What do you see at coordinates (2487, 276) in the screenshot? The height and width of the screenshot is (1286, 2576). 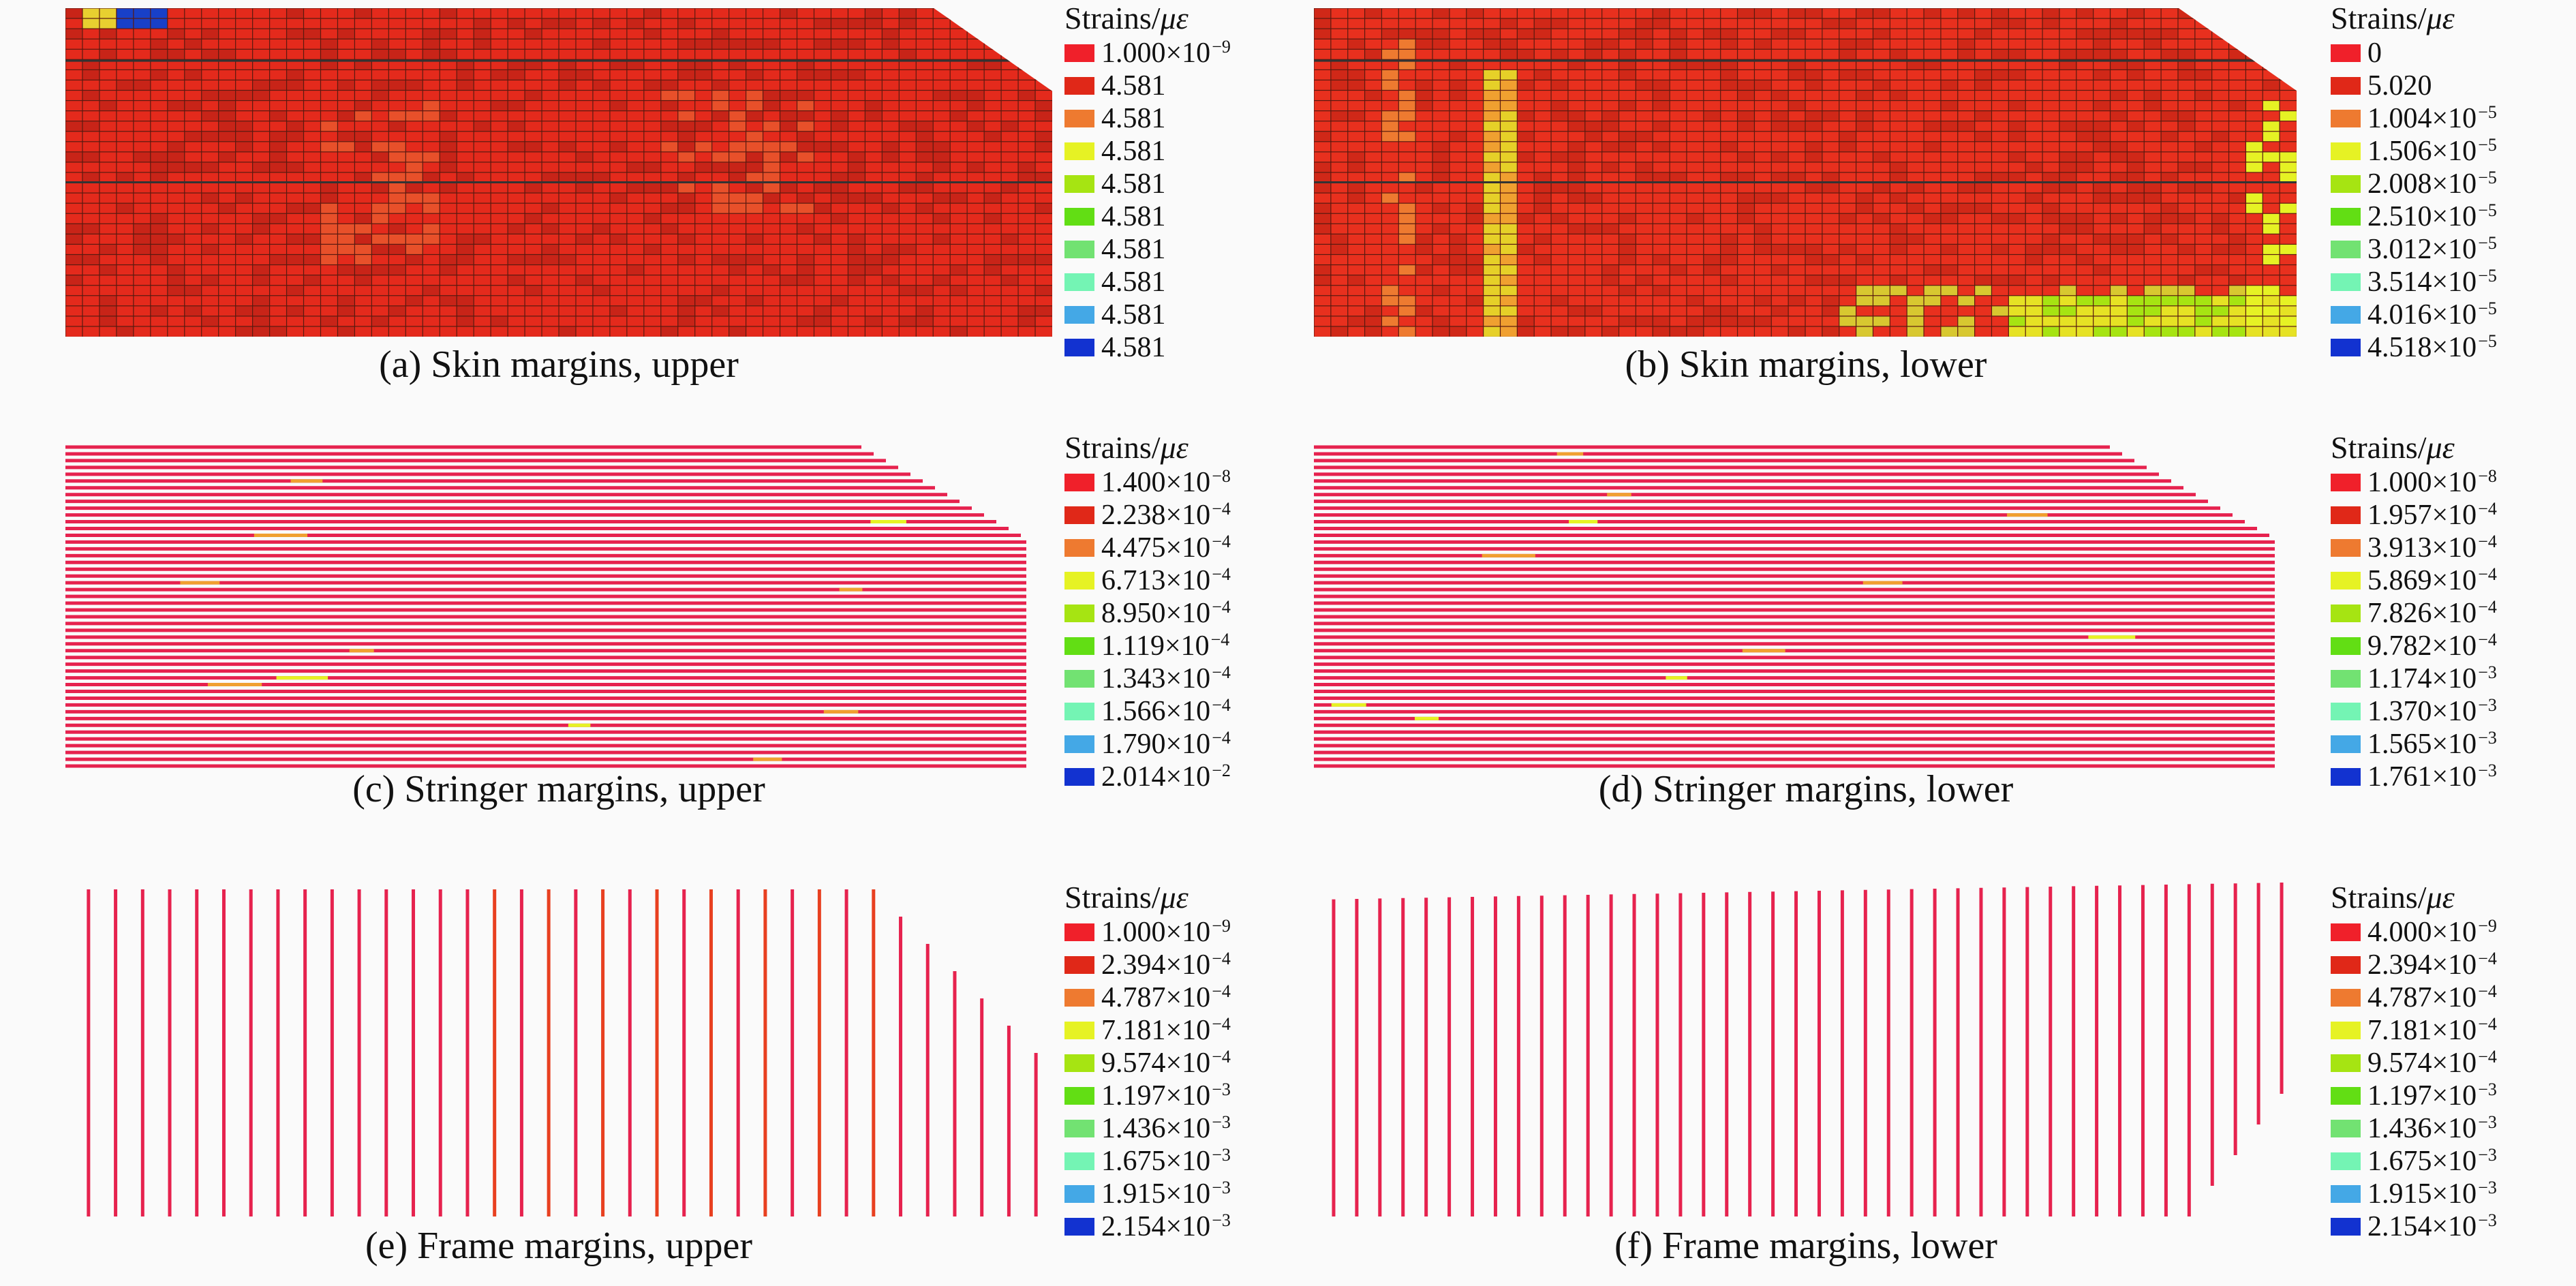 I see `legend-exponent: −5` at bounding box center [2487, 276].